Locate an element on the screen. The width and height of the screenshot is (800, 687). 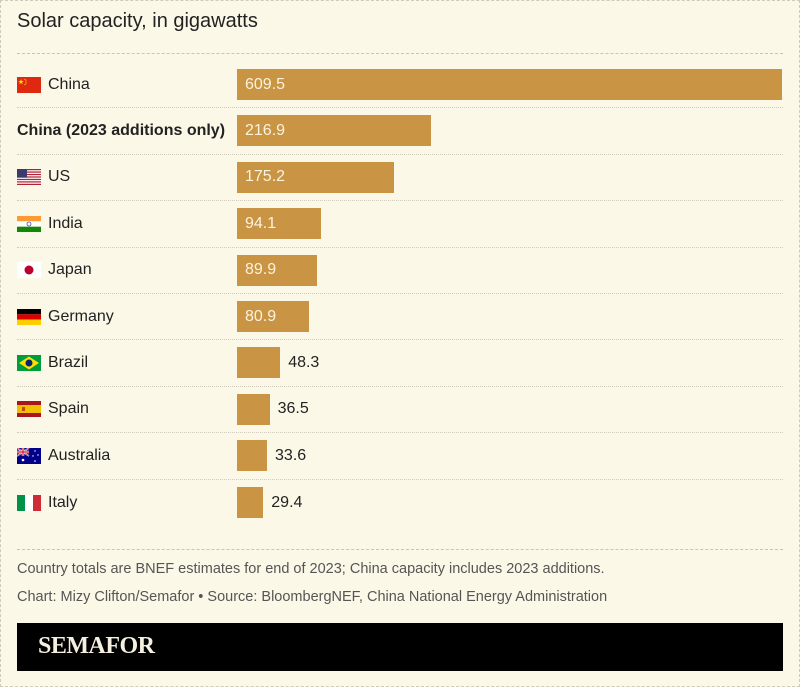
value-label: 94.1 is located at coordinates (261, 223).